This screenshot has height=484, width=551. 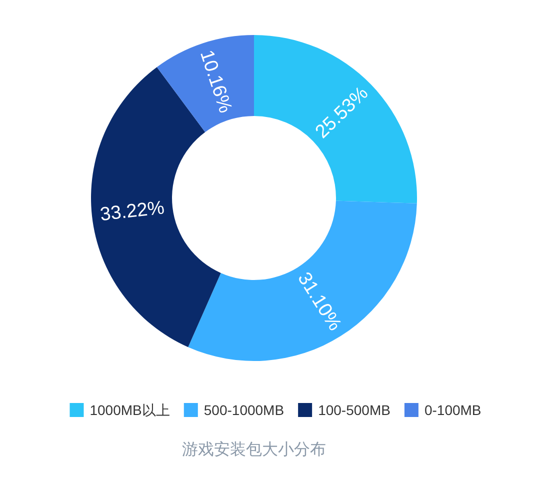 What do you see at coordinates (132, 212) in the screenshot?
I see `data-label: 33.22%` at bounding box center [132, 212].